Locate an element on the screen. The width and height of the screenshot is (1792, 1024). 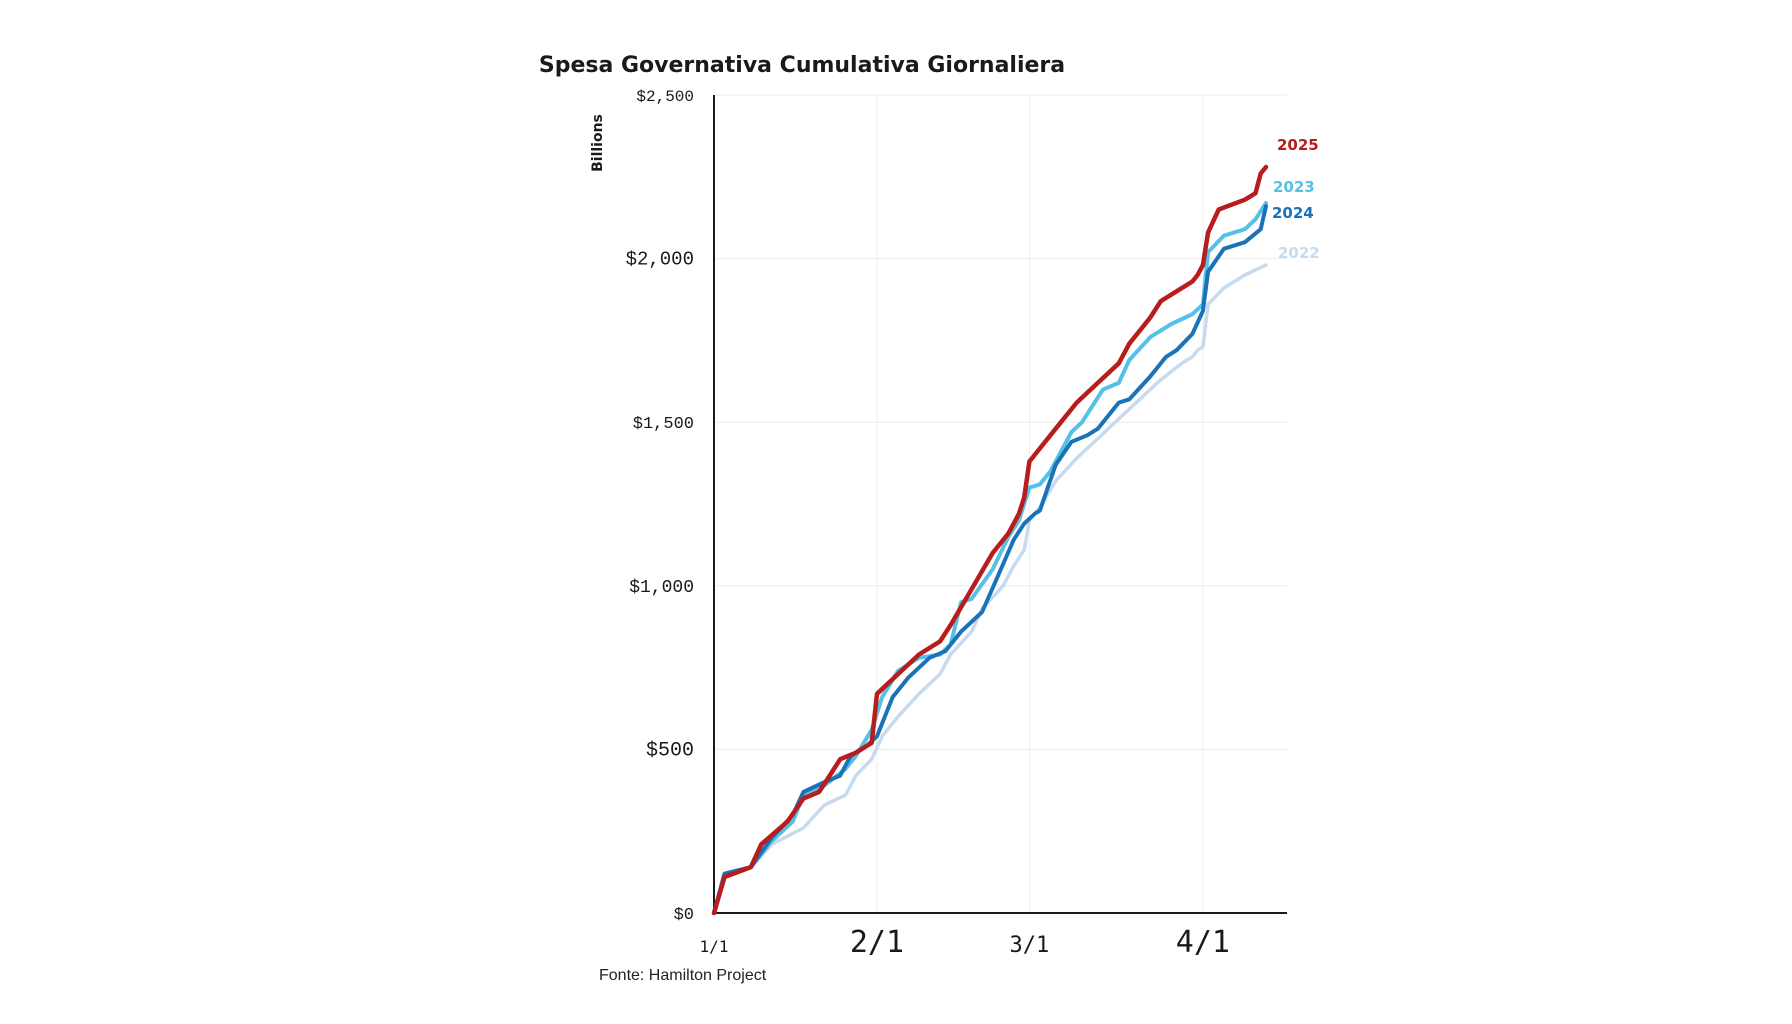
y-tick-label: $1,000 is located at coordinates (661, 588).